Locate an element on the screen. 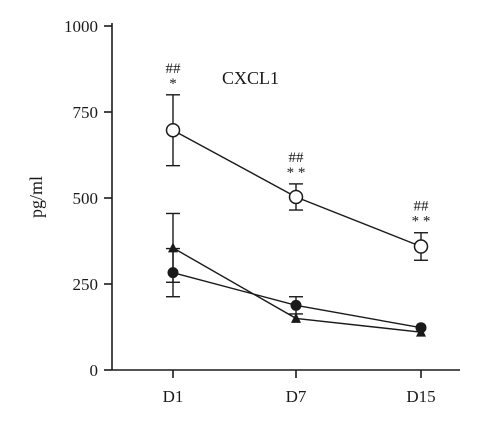  y-ticks: 0 250 500 750 1000 is located at coordinates (88, 198).